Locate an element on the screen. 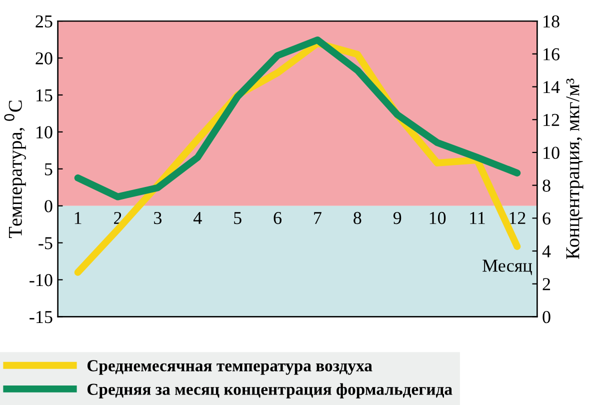 The height and width of the screenshot is (405, 609). y-tick-label: 20 is located at coordinates (44, 58).